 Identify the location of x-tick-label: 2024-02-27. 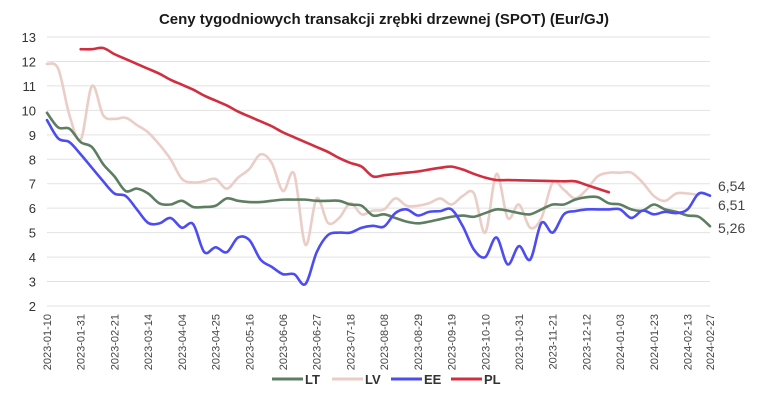
(711, 342).